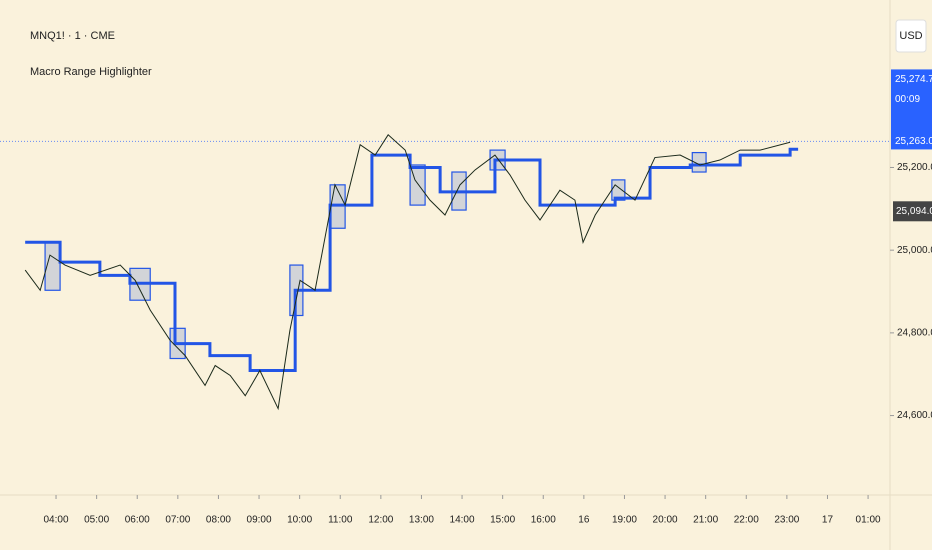  Describe the element at coordinates (462, 520) in the screenshot. I see `x-tick-label: 14:00` at that location.